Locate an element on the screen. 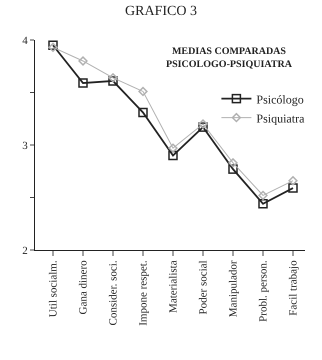  text: MEDIAS COMPARADAS PSICOLOGO-PSIQUIATRA is located at coordinates (229, 58).